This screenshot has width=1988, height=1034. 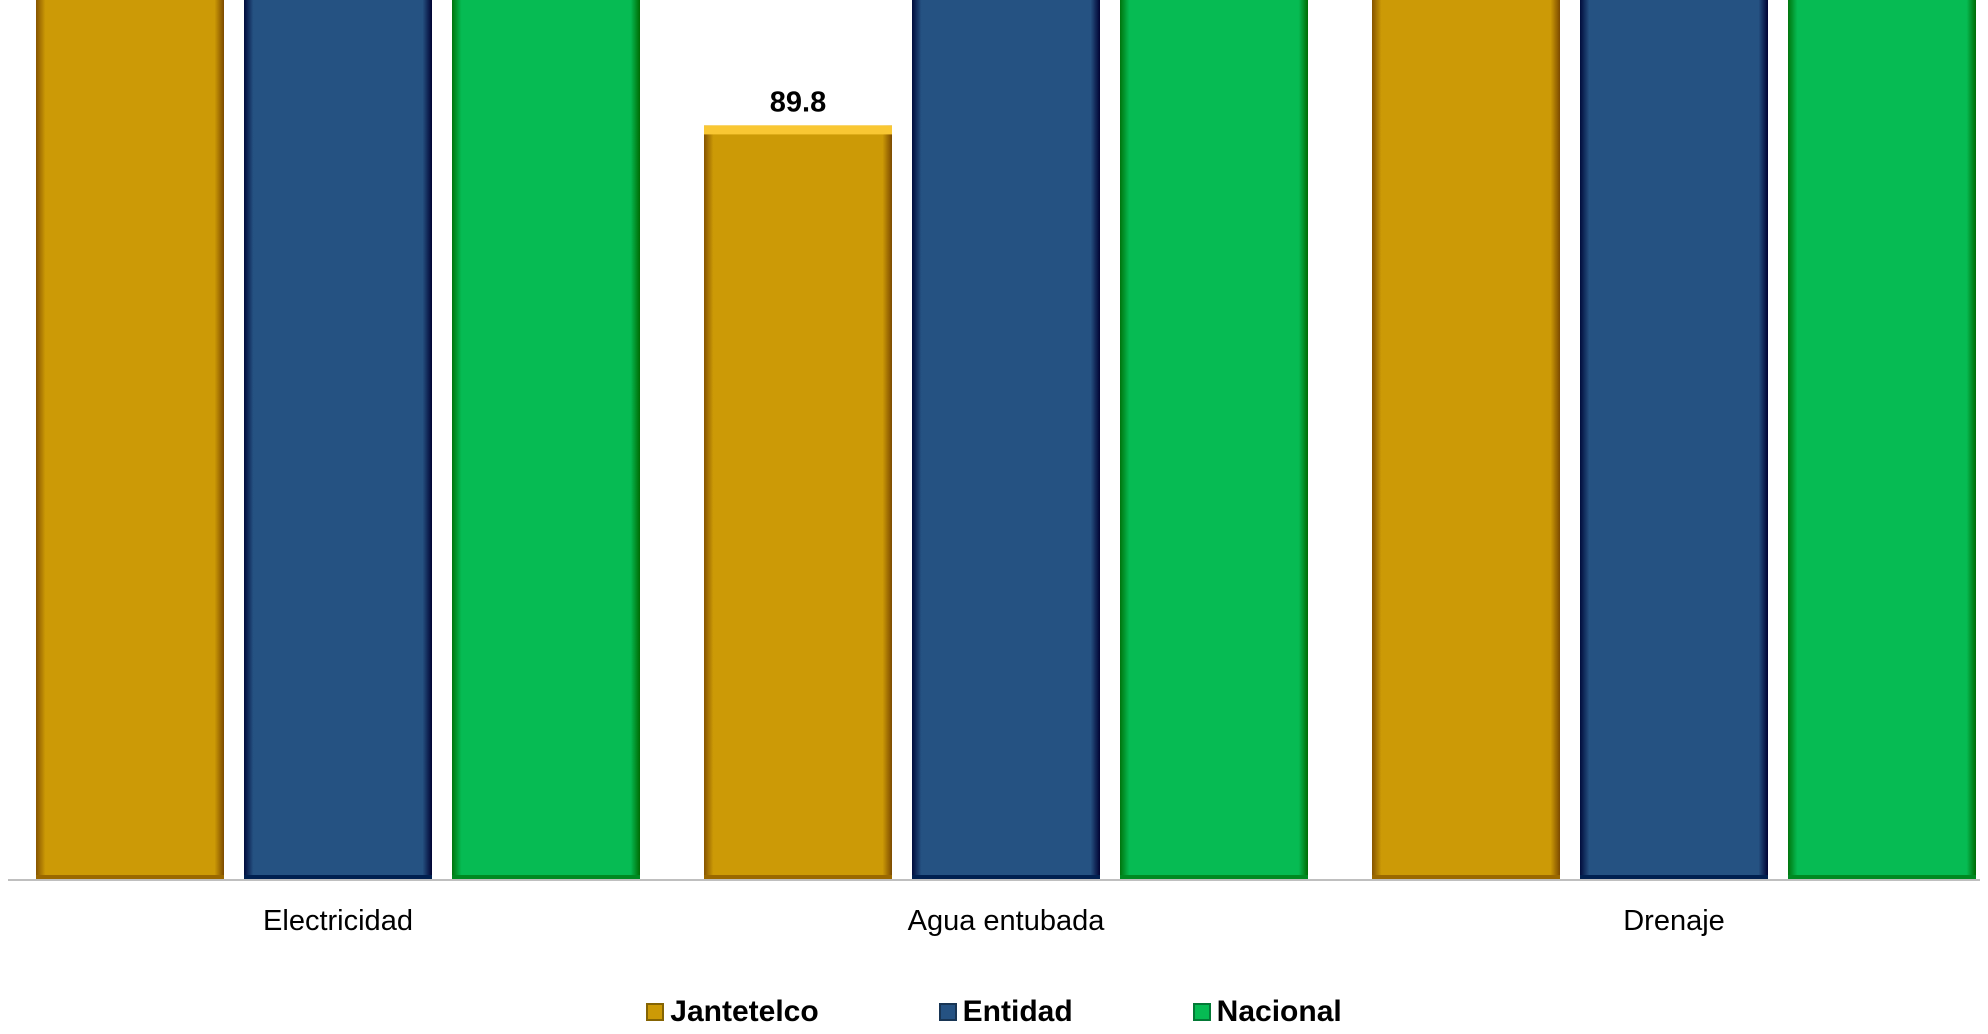 I want to click on bar-entidad-agua-entubada, so click(x=1006, y=440).